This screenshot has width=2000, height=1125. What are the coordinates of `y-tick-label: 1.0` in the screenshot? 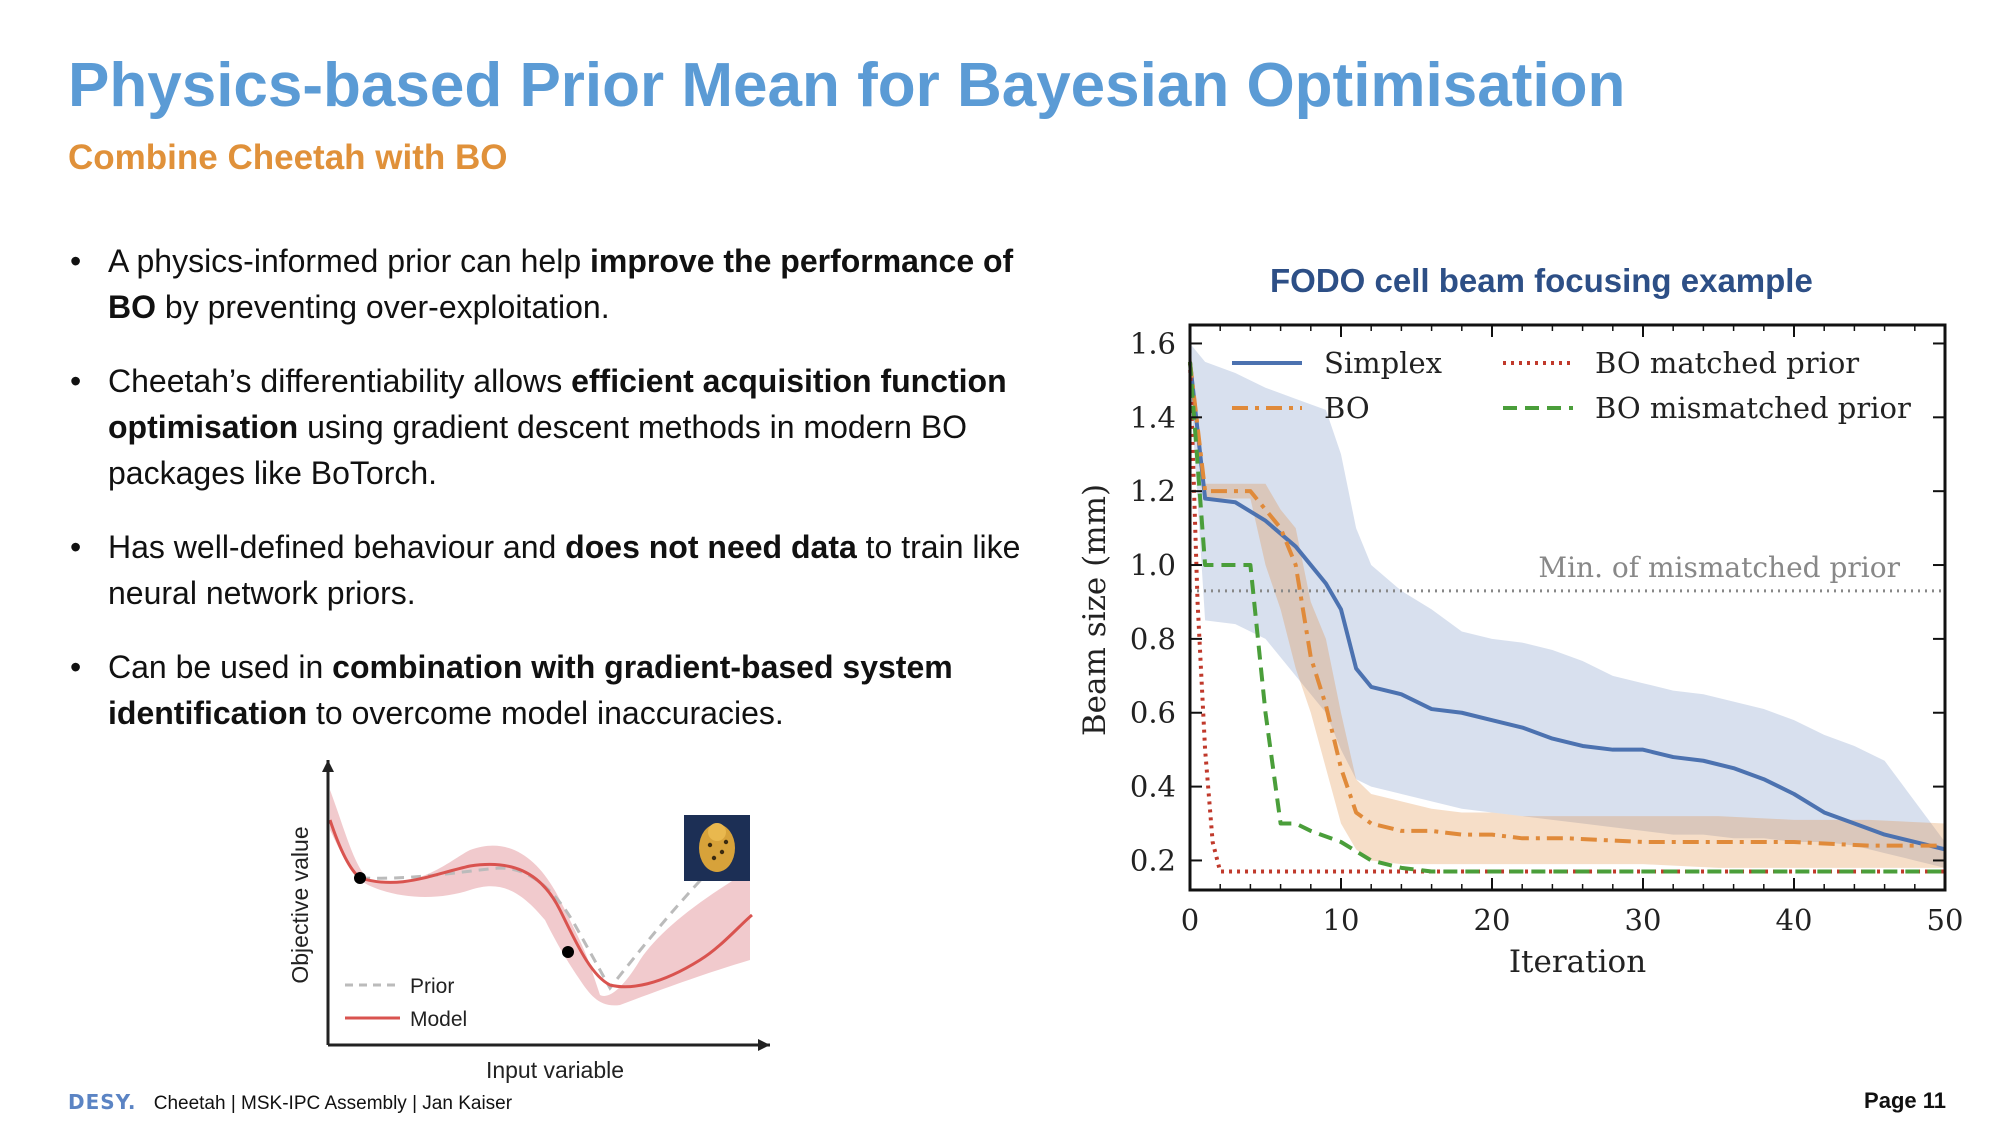 It's located at (1153, 565).